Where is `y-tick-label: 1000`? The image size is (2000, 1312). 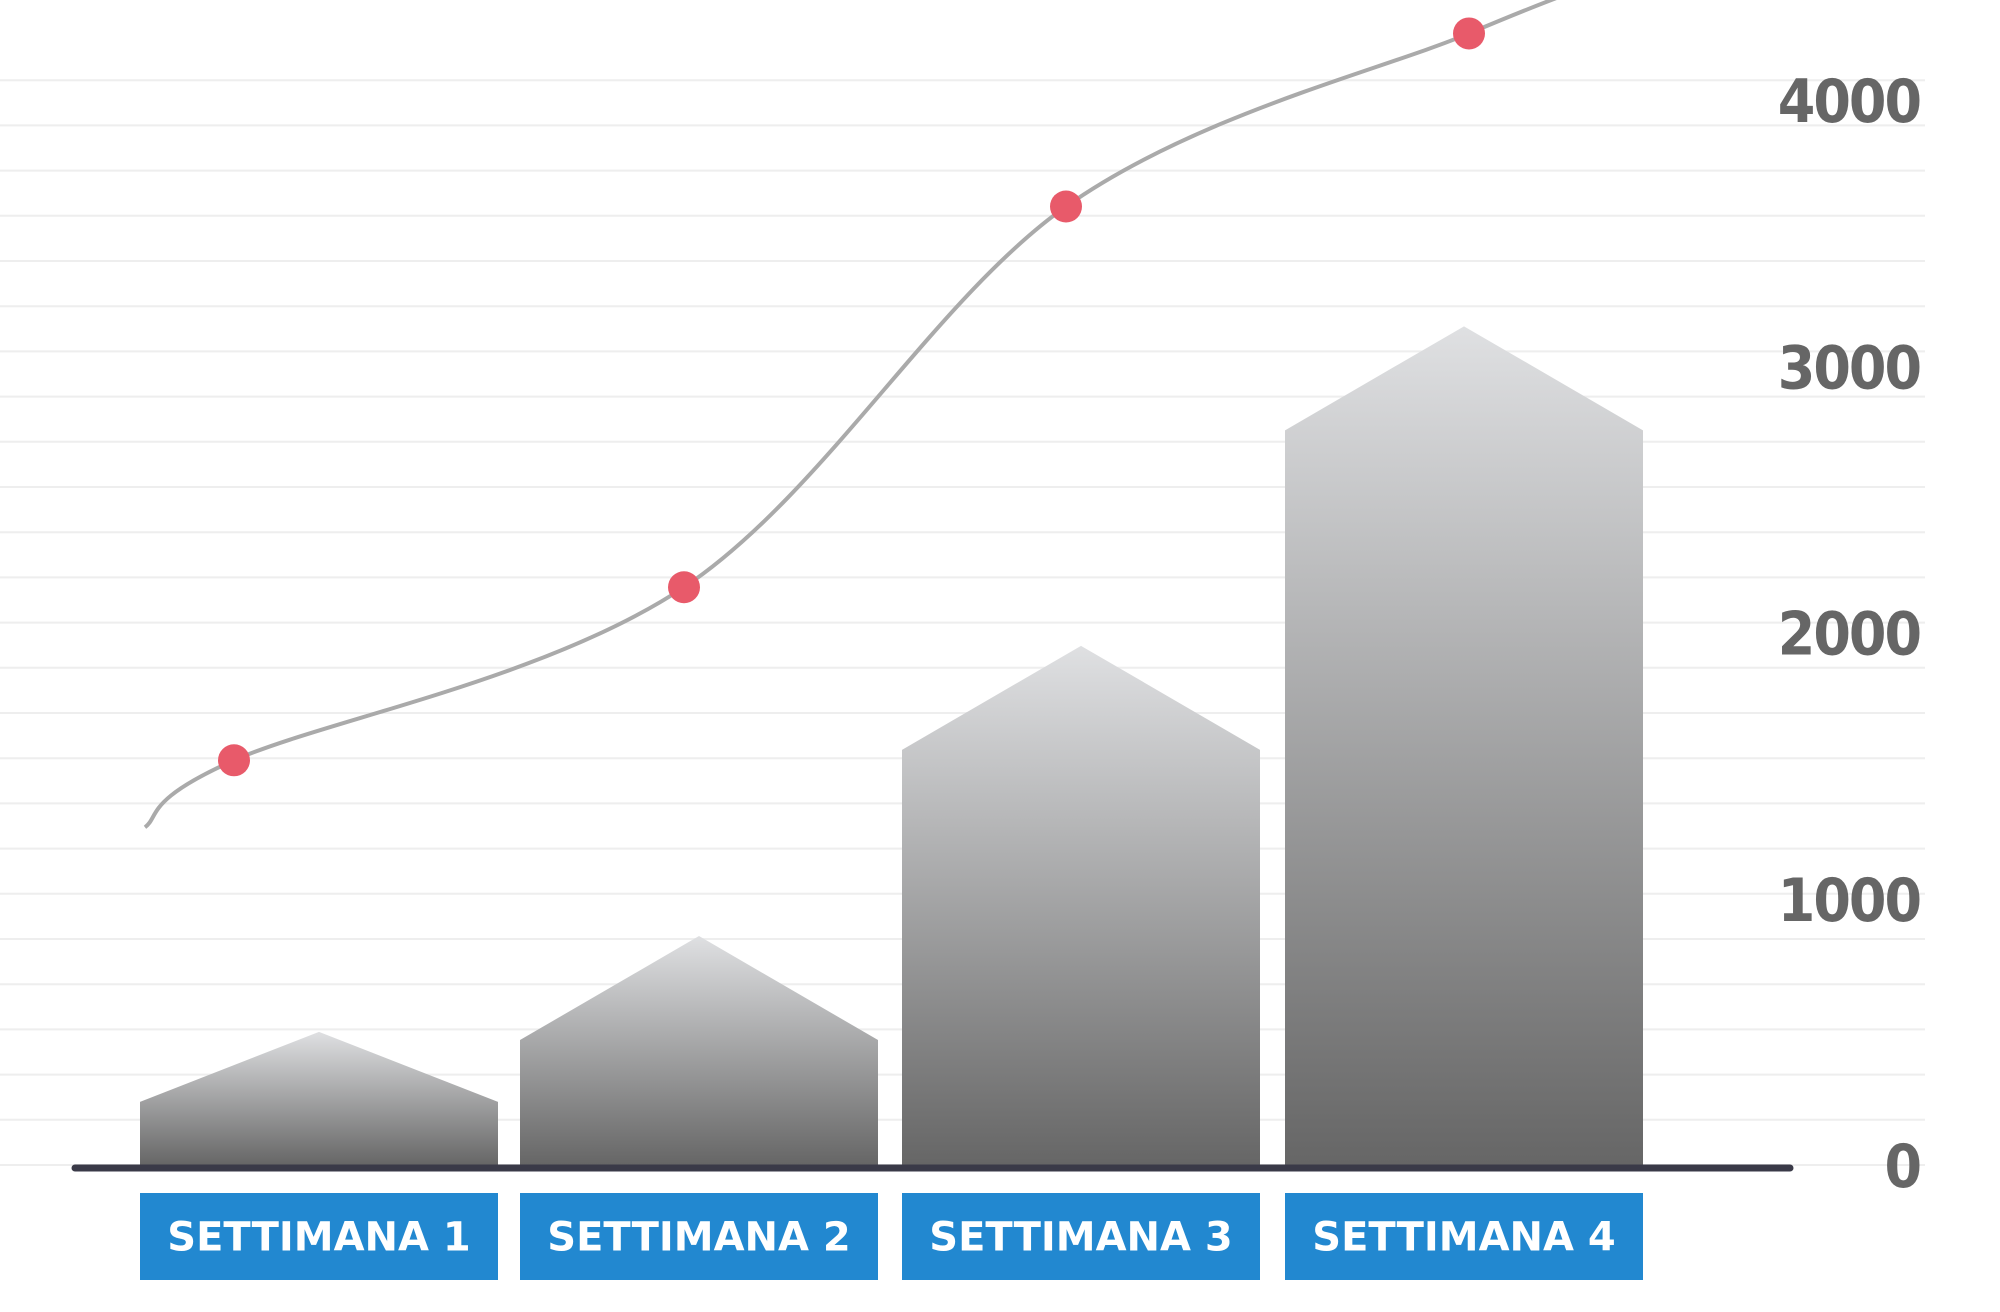 y-tick-label: 1000 is located at coordinates (1849, 901).